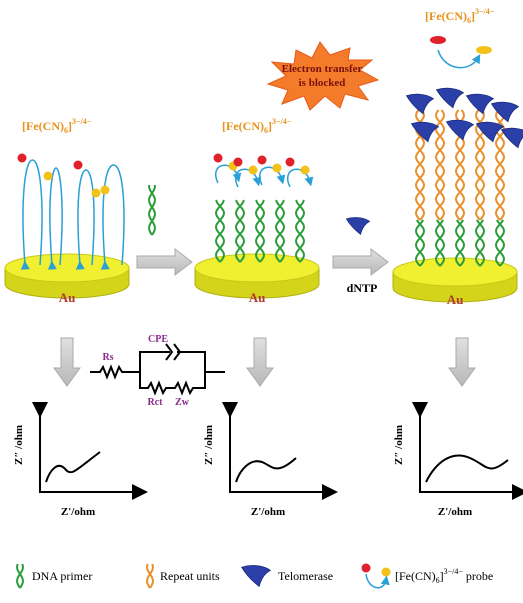  Describe the element at coordinates (157, 369) in the screenshot. I see `circuit` at that location.